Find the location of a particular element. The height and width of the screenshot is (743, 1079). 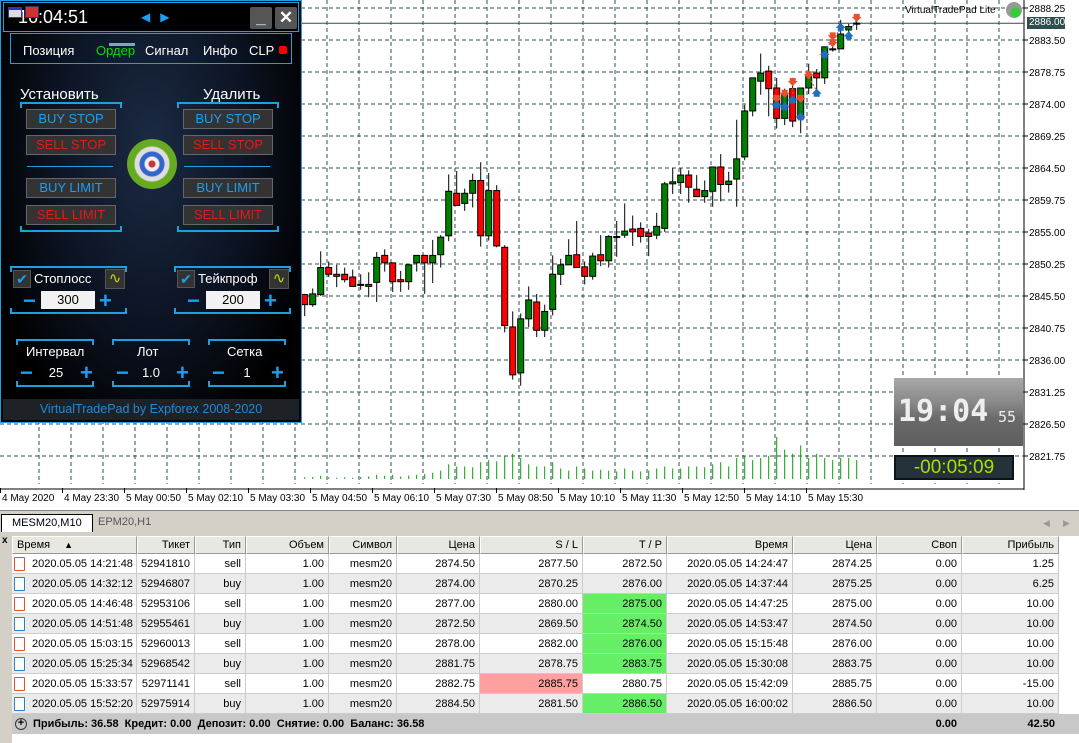

lot-plus-button: + is located at coordinates (182, 372).